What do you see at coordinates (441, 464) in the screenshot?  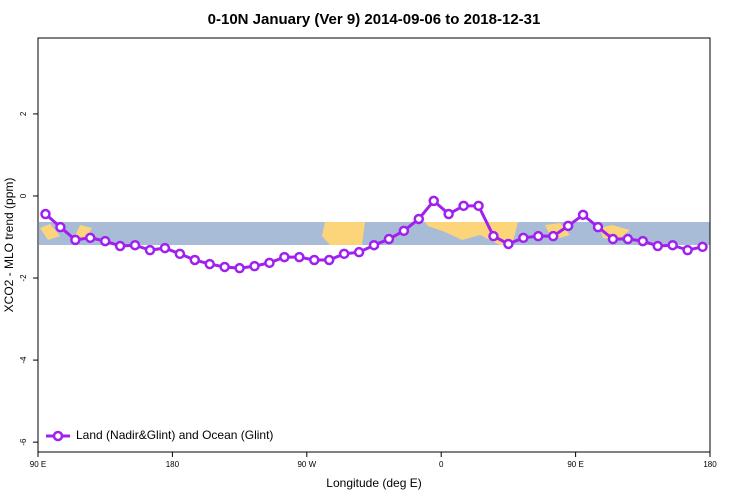 I see `x-tick-label: 0` at bounding box center [441, 464].